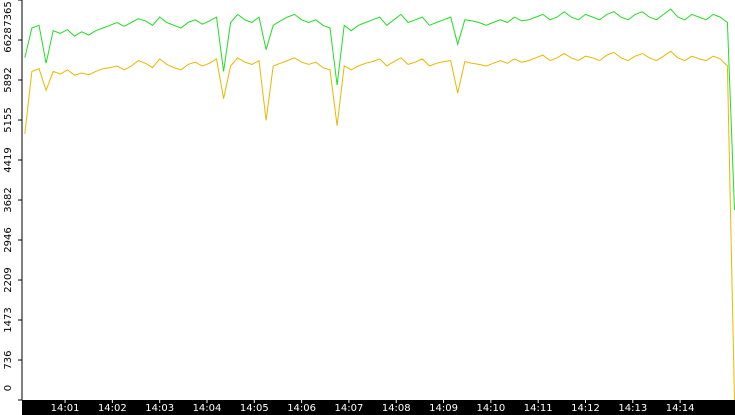 The image size is (735, 415). Describe the element at coordinates (680, 408) in the screenshot. I see `x-tick-label: 14:14` at that location.